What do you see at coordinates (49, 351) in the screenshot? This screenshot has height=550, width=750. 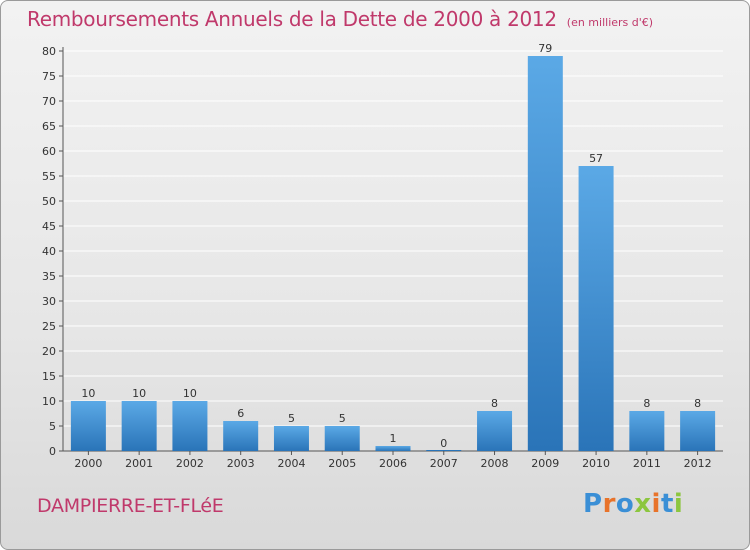 I see `y-tick-label: 20` at bounding box center [49, 351].